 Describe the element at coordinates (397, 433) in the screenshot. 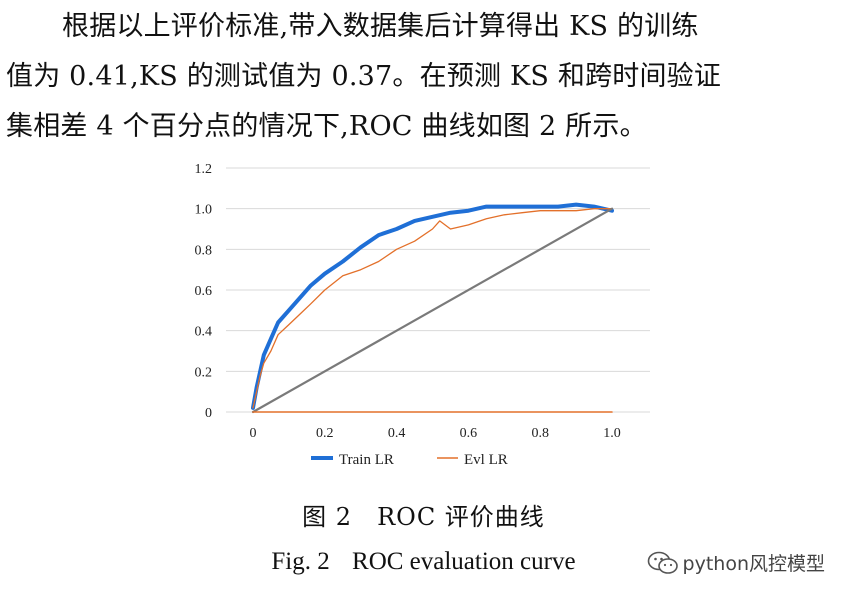

I see `x-tick-label: 0.4` at that location.